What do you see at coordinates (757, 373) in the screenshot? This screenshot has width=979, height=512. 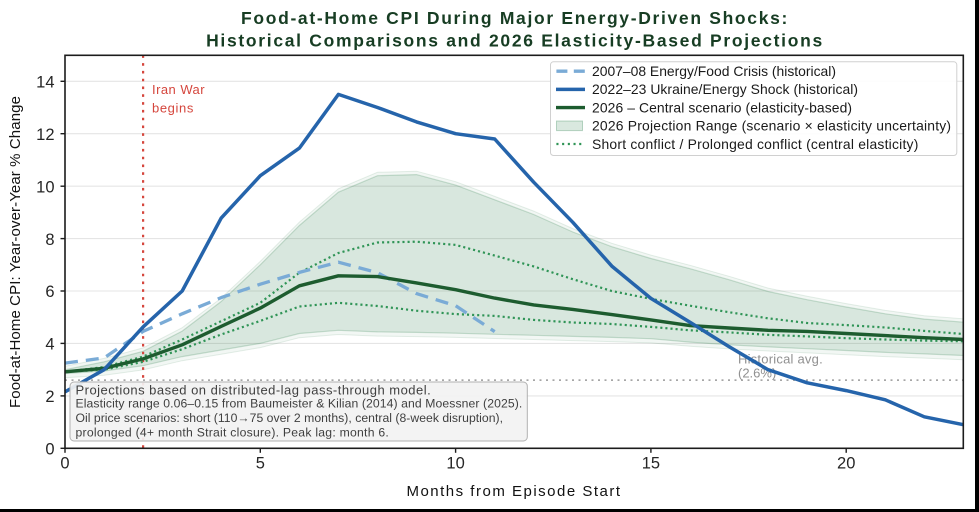 I see `svg-text: (2.6%)` at bounding box center [757, 373].